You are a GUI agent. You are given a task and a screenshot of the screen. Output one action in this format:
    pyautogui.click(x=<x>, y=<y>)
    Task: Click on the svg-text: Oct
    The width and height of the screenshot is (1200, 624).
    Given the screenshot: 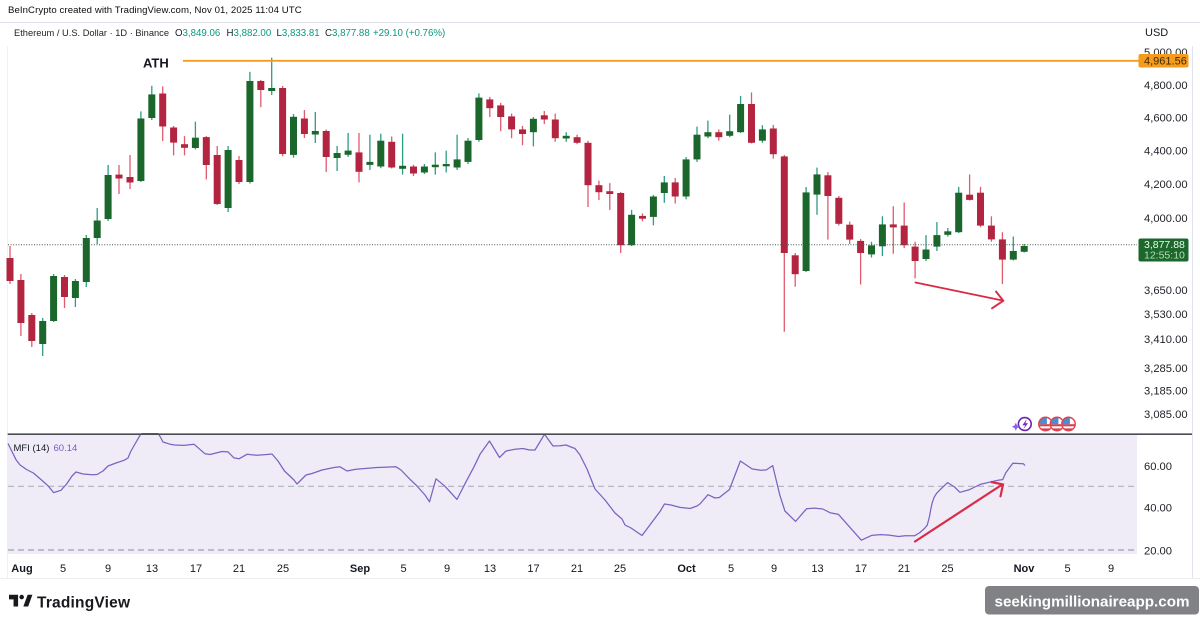 What is the action you would take?
    pyautogui.click(x=686, y=569)
    